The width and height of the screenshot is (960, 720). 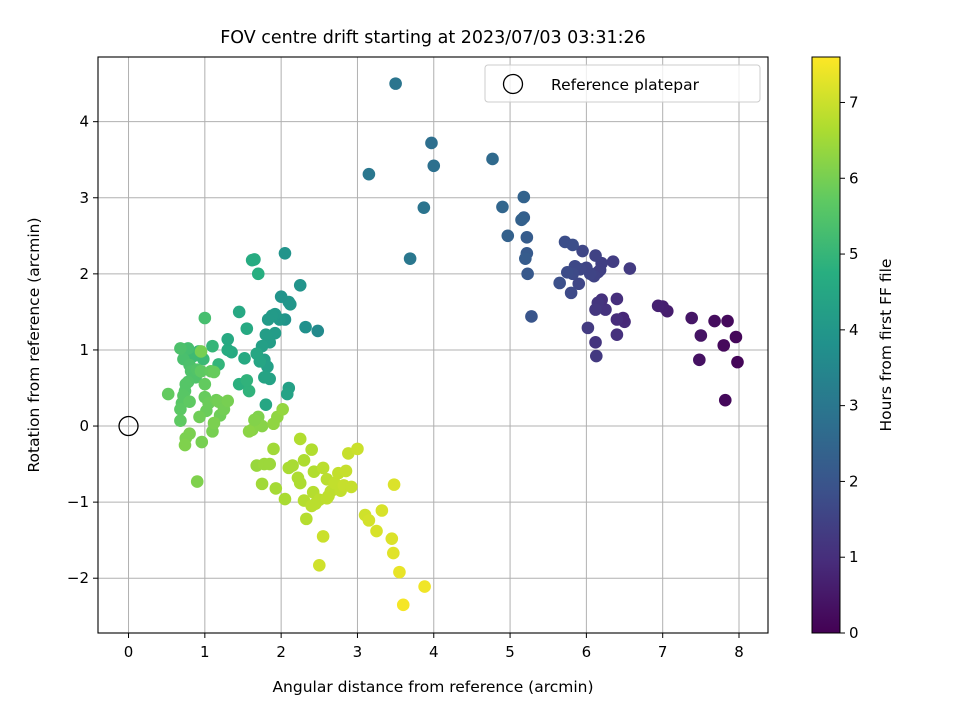 What do you see at coordinates (622, 83) in the screenshot?
I see `legend: Reference platepar` at bounding box center [622, 83].